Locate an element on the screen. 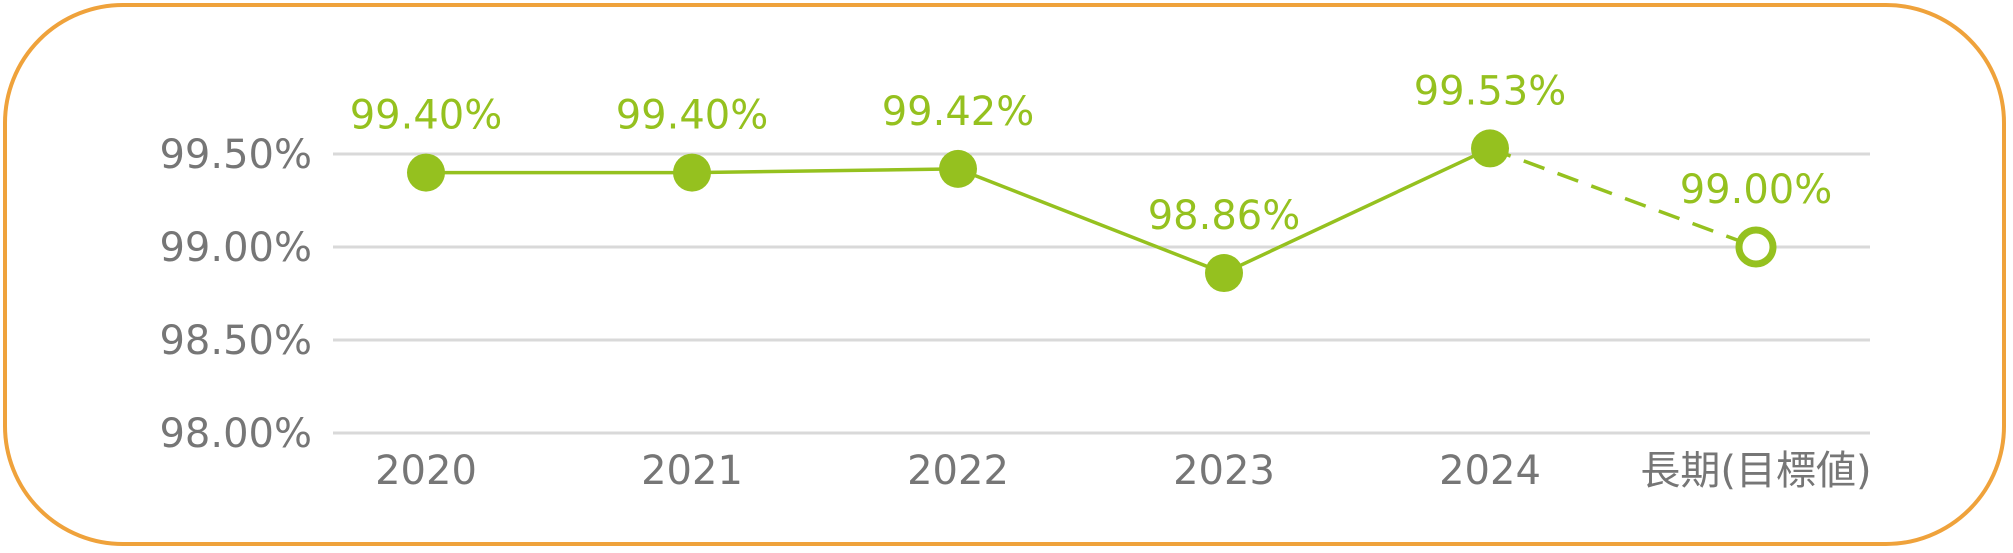 This screenshot has width=2013, height=553. x-tick-label: 2020 is located at coordinates (426, 471).